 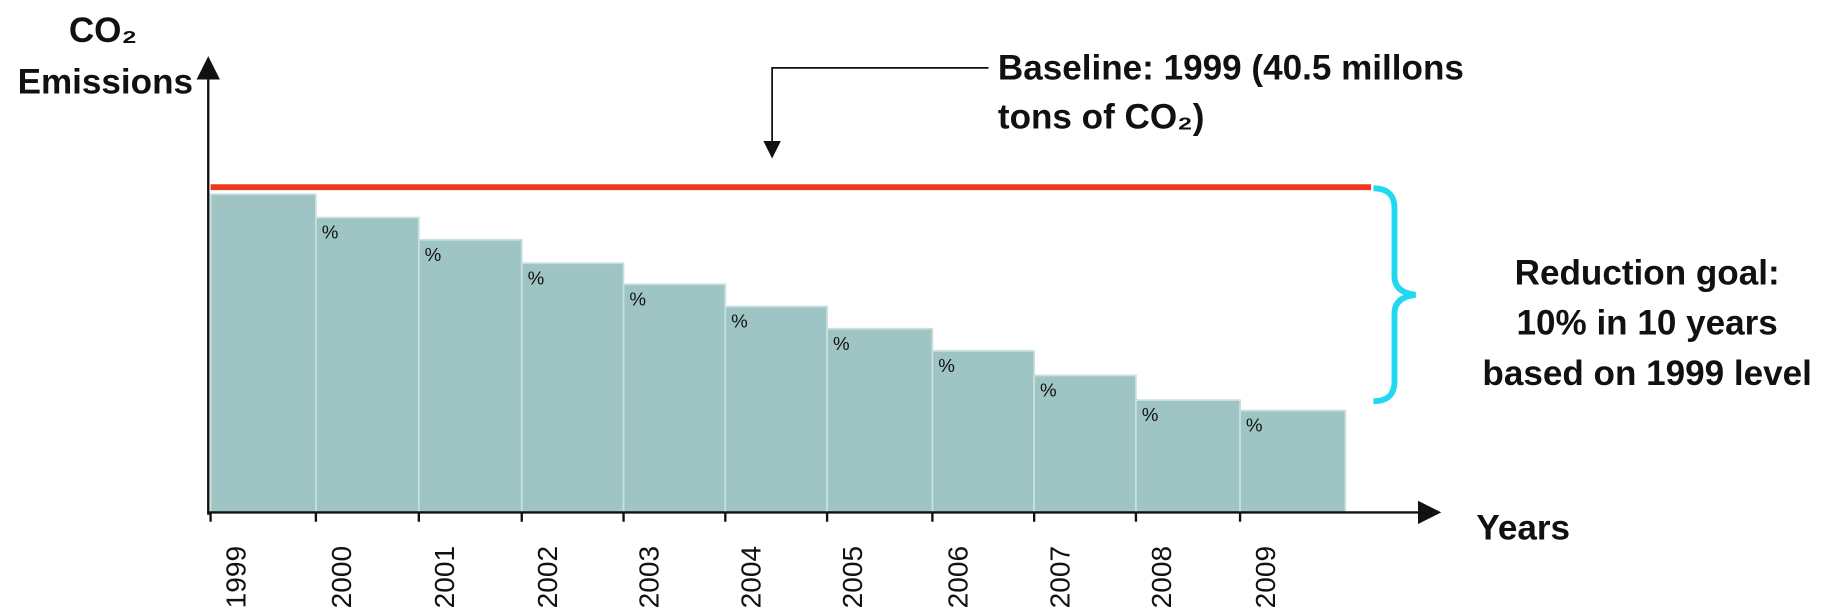 What do you see at coordinates (1101, 117) in the screenshot?
I see `baseline-label: tons of CO₂)` at bounding box center [1101, 117].